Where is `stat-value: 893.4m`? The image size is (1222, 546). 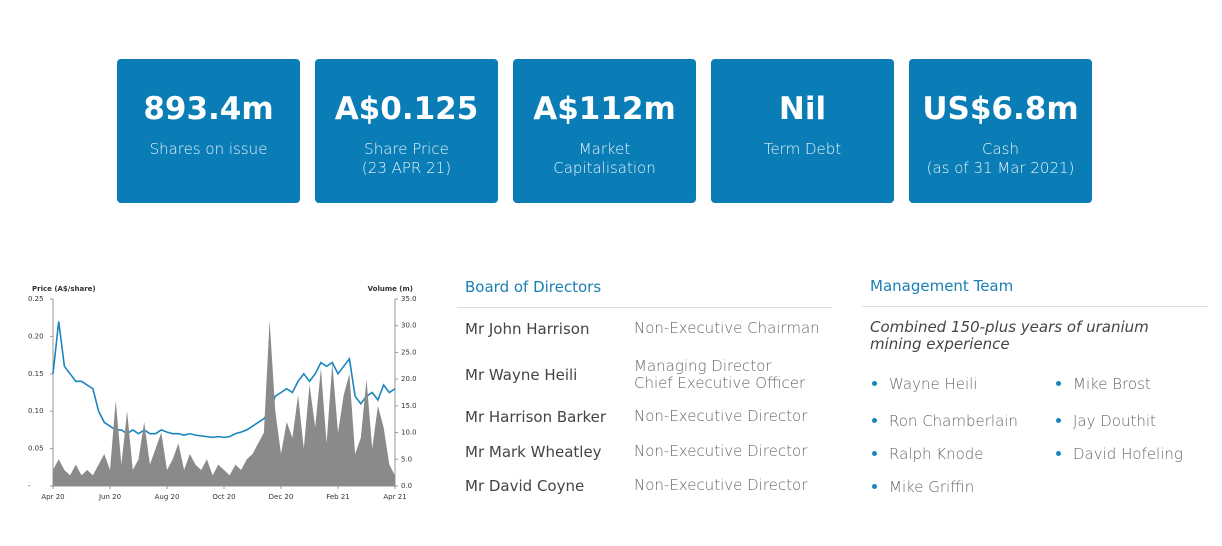
stat-value: 893.4m is located at coordinates (208, 109).